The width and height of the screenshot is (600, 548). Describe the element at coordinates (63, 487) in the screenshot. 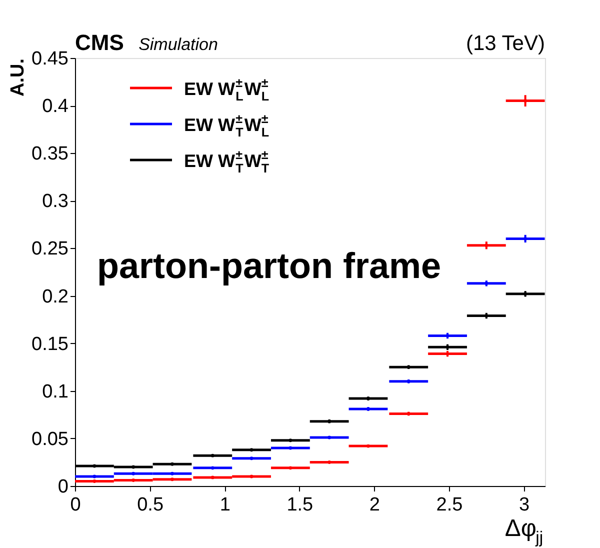

I see `y-tick-label: 0` at that location.